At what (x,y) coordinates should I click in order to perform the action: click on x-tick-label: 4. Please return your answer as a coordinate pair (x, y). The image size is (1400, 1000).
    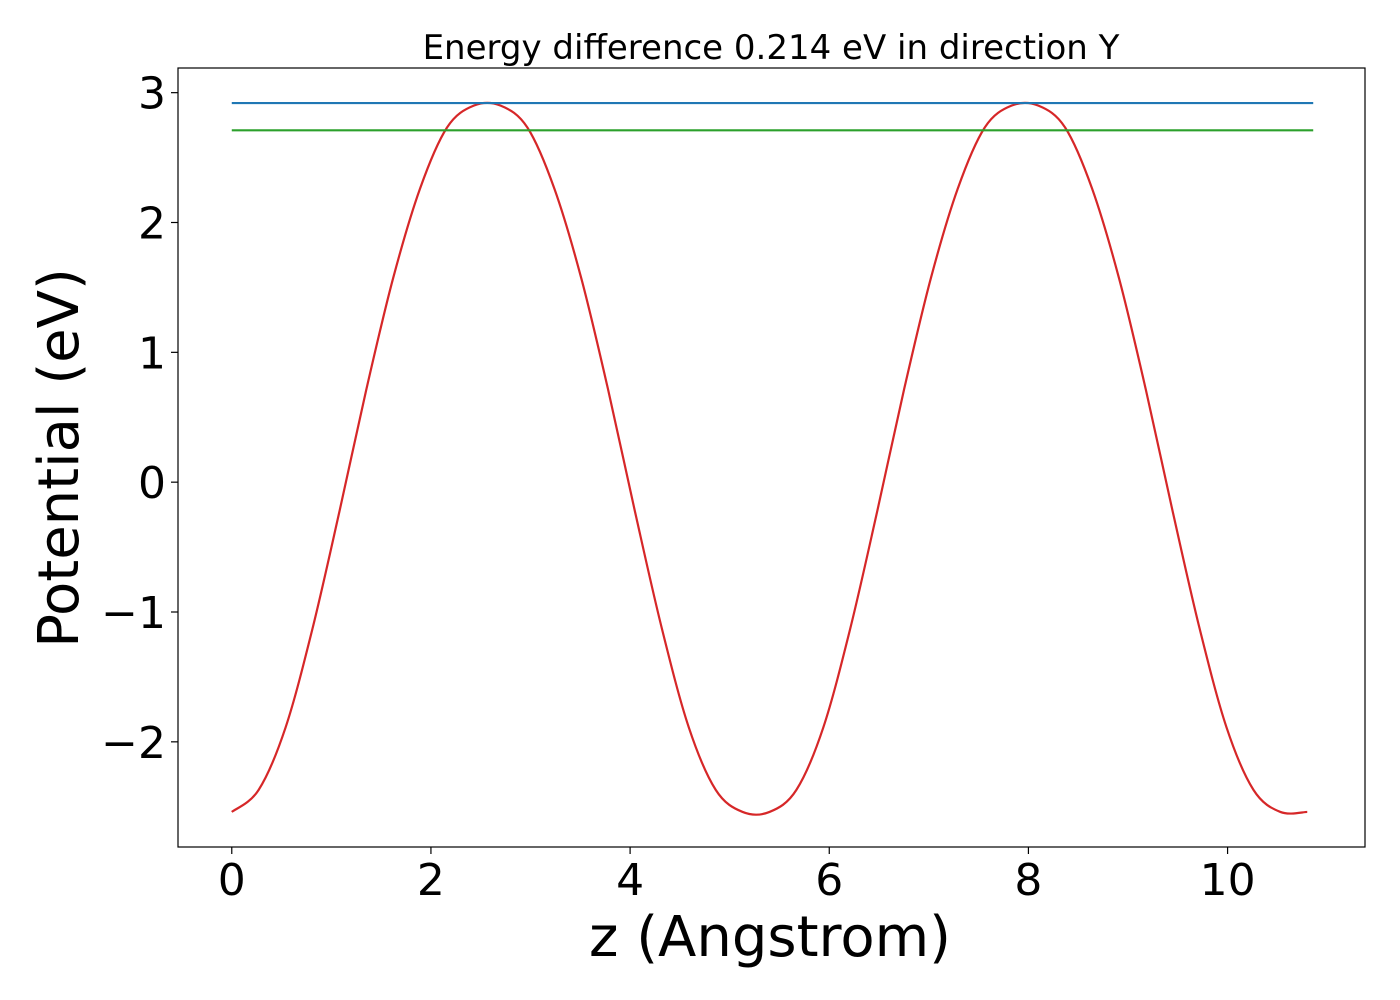
    Looking at the image, I should click on (630, 880).